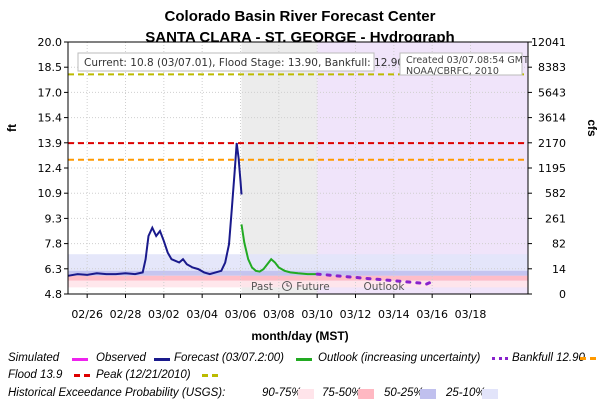 This screenshot has height=401, width=600. I want to click on y2-tick-label: 1195, so click(552, 168).